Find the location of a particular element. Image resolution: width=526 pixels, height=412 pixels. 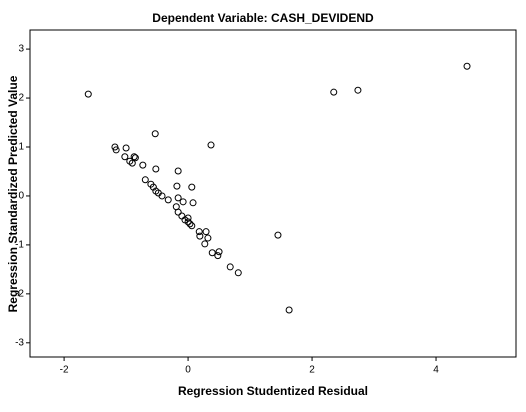

y-tick-label: 1 is located at coordinates (21, 147).